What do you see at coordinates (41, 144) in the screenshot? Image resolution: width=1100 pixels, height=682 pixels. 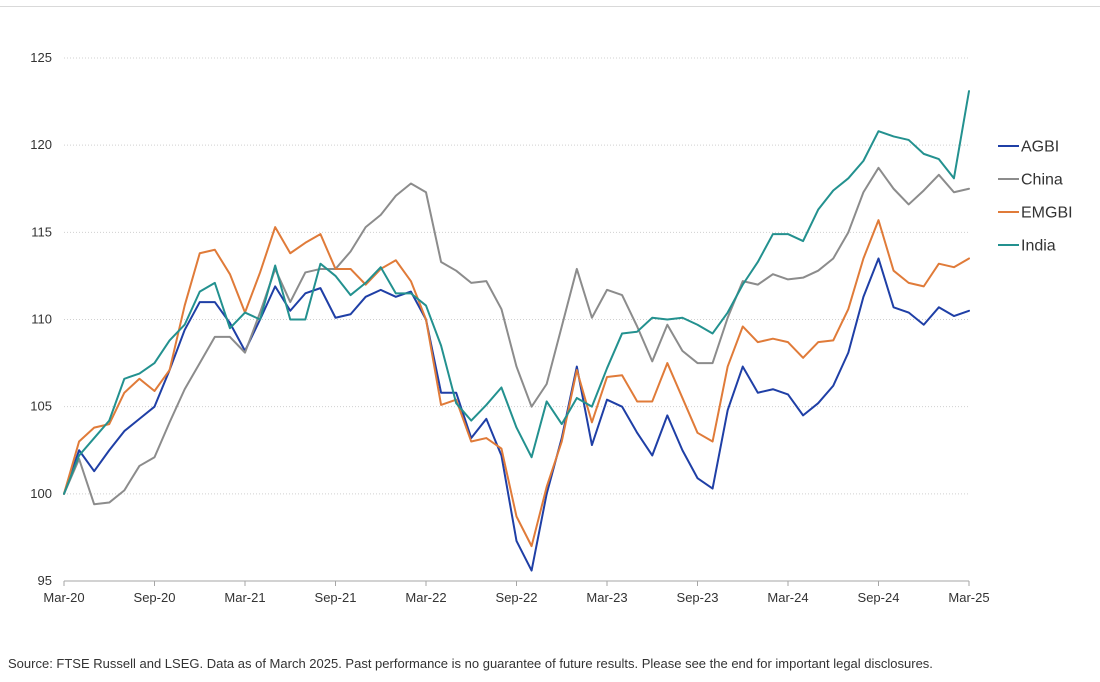 I see `y-tick-label: 120` at bounding box center [41, 144].